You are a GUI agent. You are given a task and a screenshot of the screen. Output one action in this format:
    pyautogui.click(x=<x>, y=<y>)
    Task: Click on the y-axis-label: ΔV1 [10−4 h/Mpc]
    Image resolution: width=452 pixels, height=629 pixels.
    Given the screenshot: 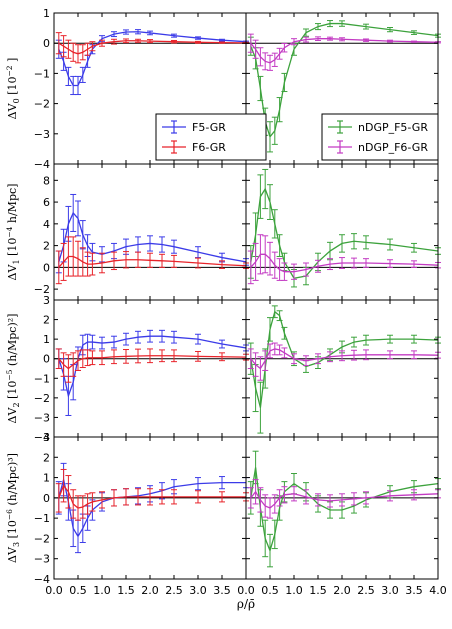 What is the action you would take?
    pyautogui.click(x=13, y=232)
    